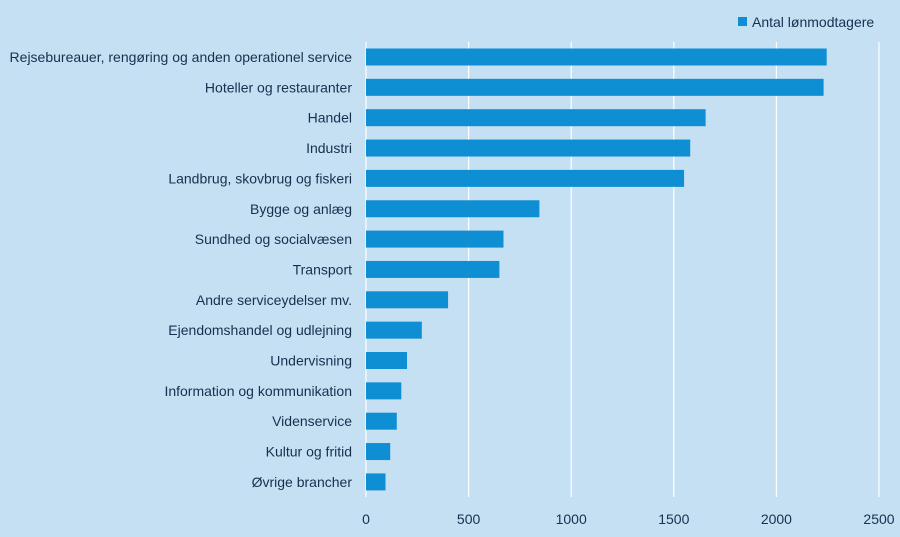  Describe the element at coordinates (278, 87) in the screenshot. I see `category-label: Hoteller og restauranter` at that location.